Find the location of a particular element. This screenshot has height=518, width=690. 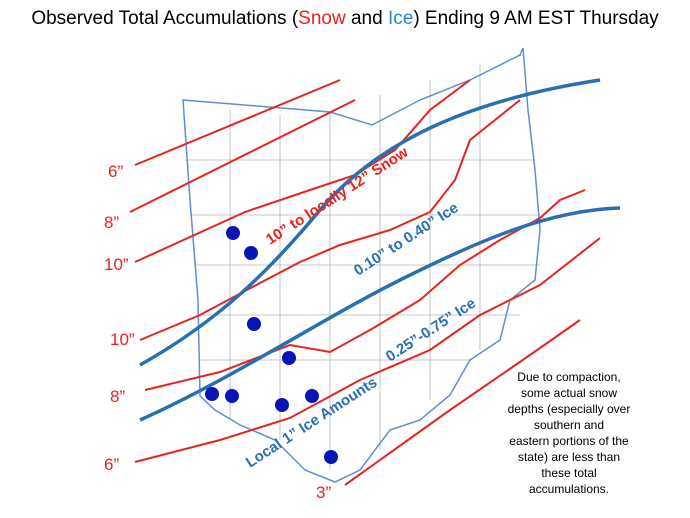

note-line: state) are less than is located at coordinates (569, 457).